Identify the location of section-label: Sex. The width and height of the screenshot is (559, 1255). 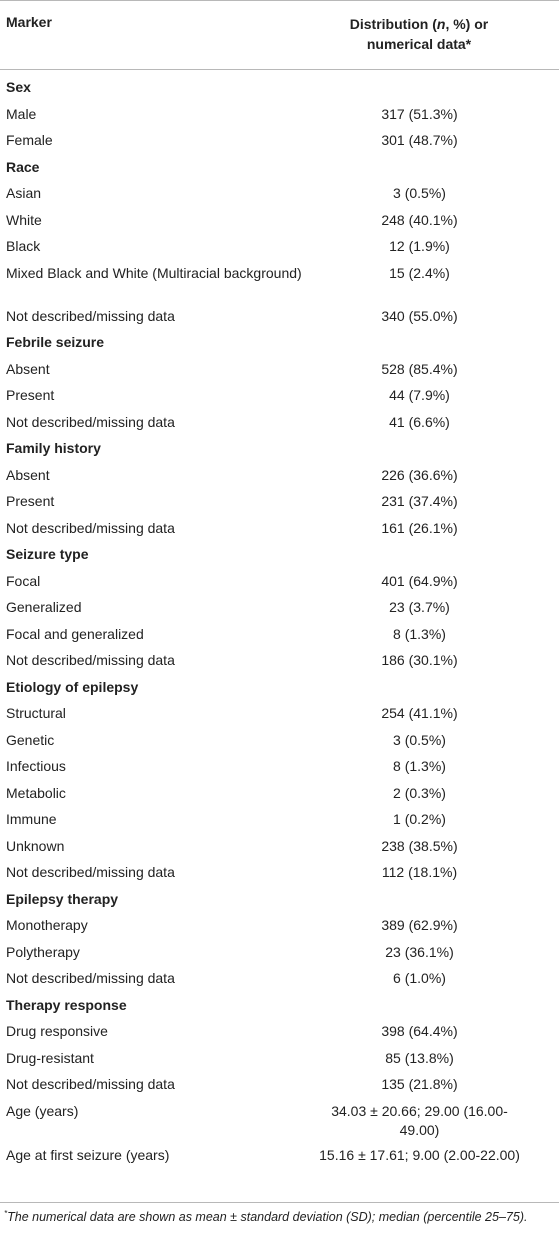
(18, 87).